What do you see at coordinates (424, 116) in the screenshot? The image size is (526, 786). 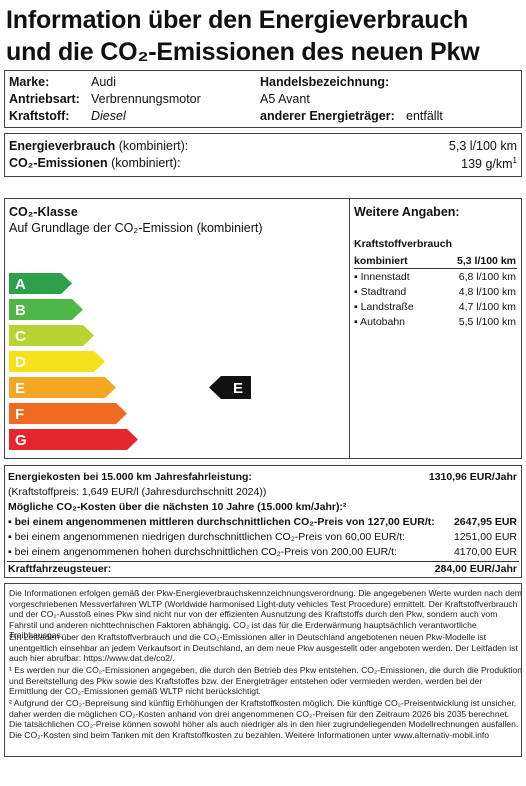 I see `energietraeger-value: entfällt` at bounding box center [424, 116].